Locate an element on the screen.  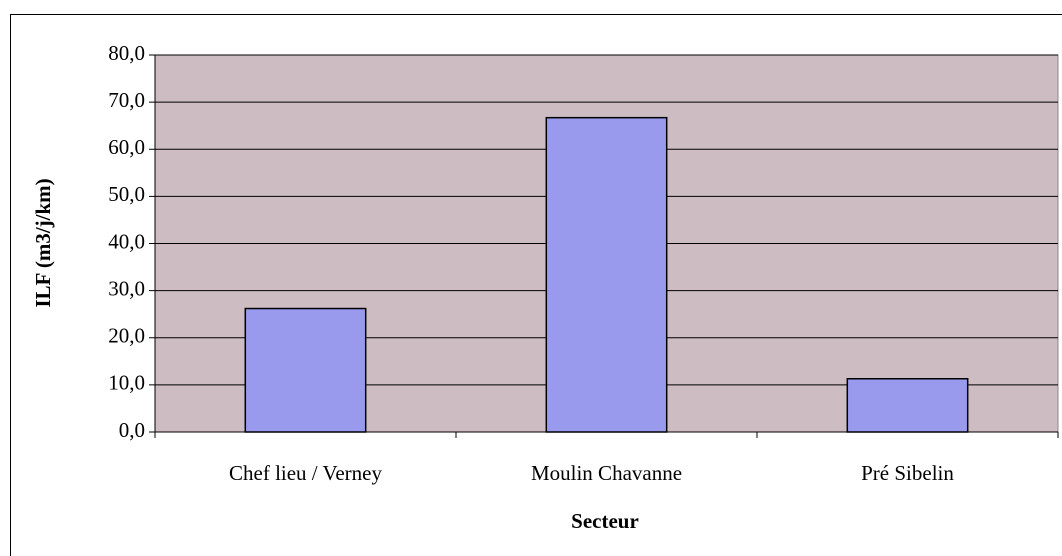
y-tick-label: 20,0 is located at coordinates (126, 336).